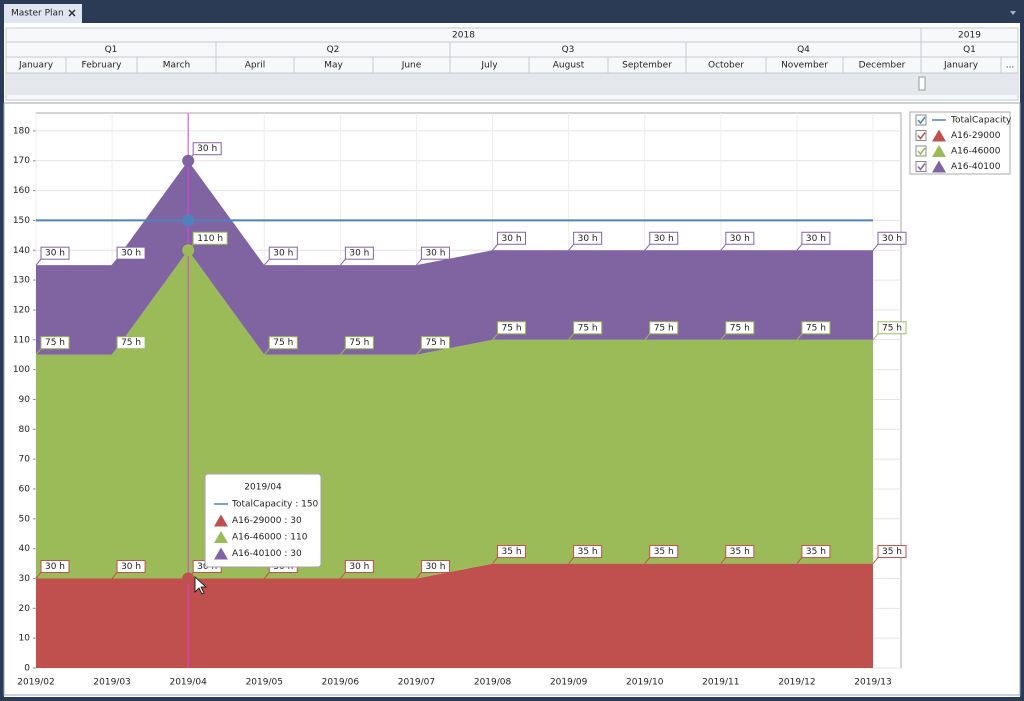 The image size is (1024, 701). What do you see at coordinates (872, 683) in the screenshot?
I see `x-tick-label: 2019/13` at bounding box center [872, 683].